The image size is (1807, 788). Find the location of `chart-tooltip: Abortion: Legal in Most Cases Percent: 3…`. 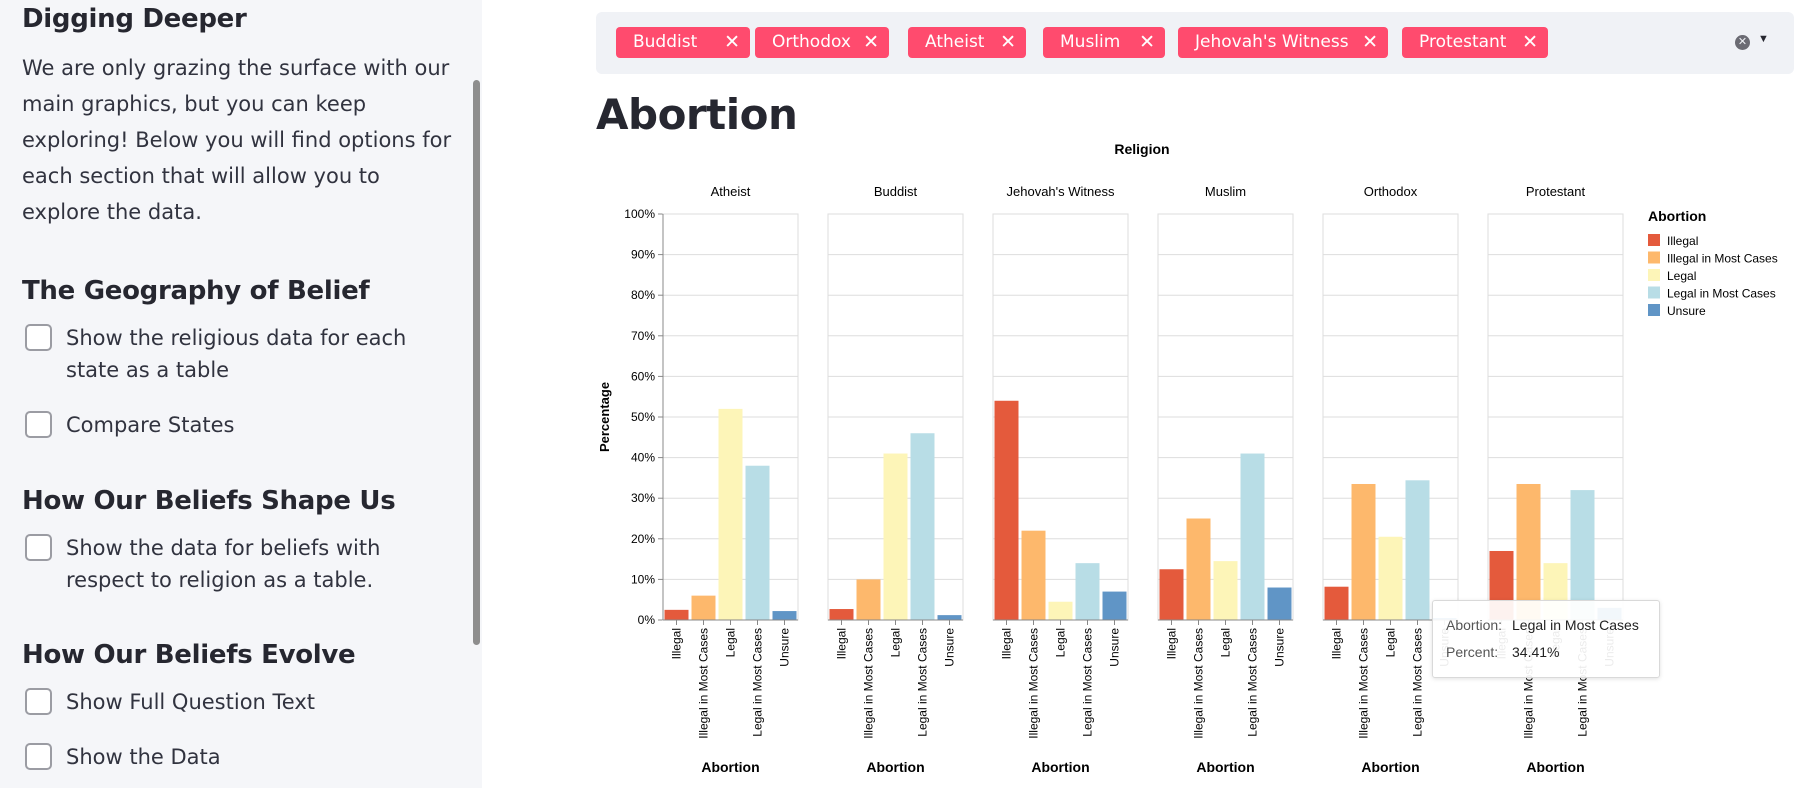

chart-tooltip: Abortion: Legal in Most Cases Percent: 3… is located at coordinates (1546, 639).